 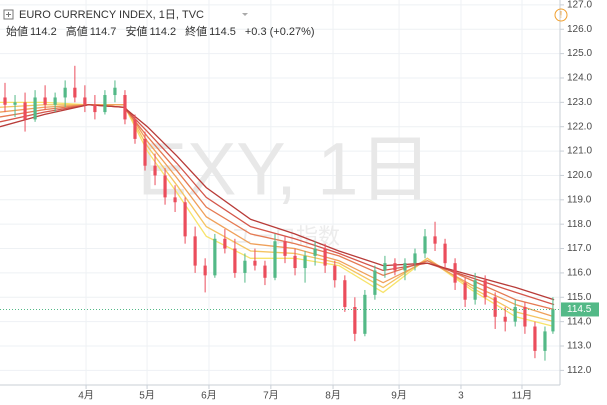 I want to click on y-tick-label: 123.0, so click(x=579, y=102).